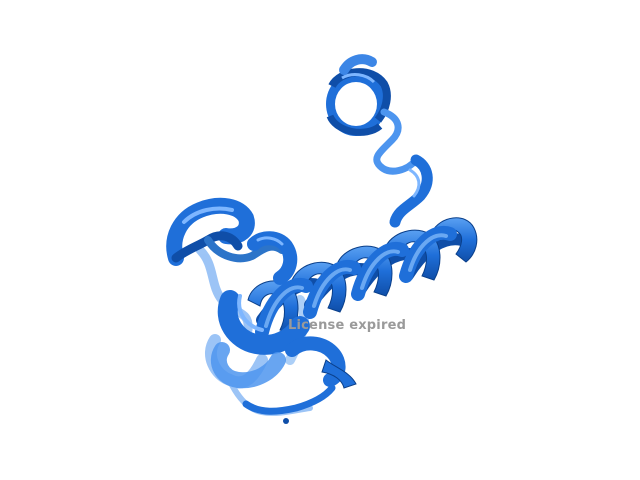 This screenshot has width=640, height=480. I want to click on license-watermark: License expired, so click(347, 325).